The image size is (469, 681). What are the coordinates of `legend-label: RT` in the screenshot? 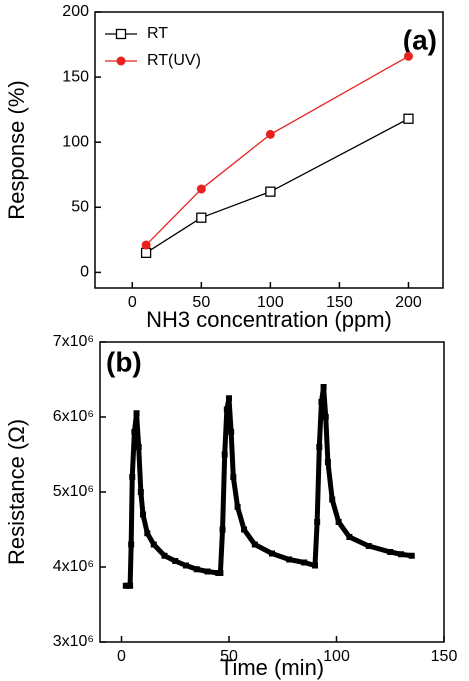 It's located at (157, 33).